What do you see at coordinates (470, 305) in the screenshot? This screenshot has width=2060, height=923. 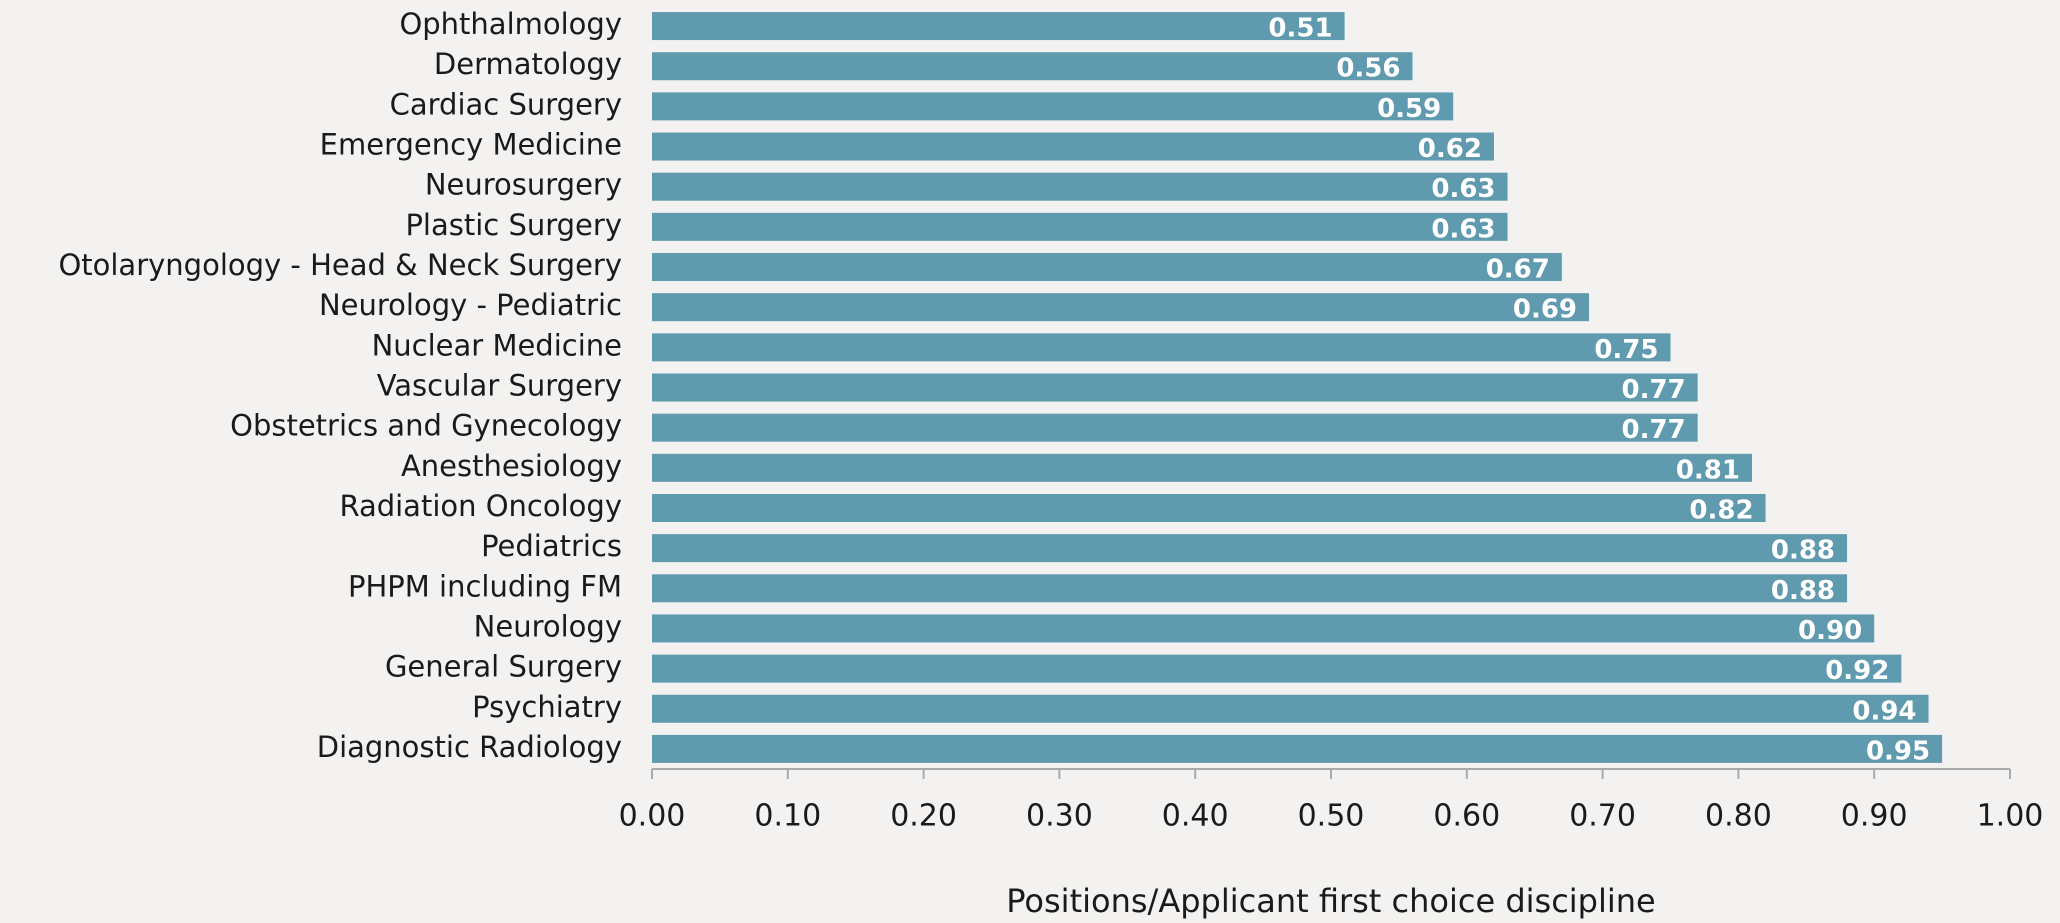 I see `y-tick-label: Neurology - Pediatric` at bounding box center [470, 305].